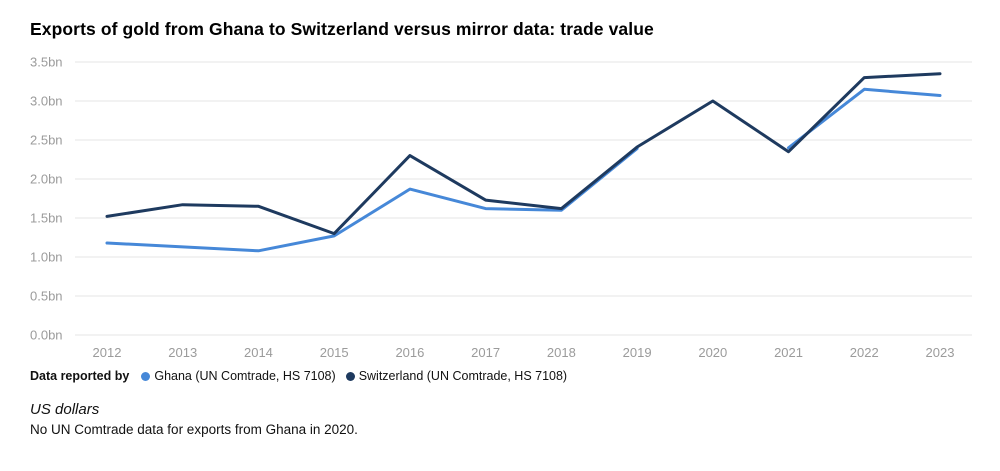 Image resolution: width=1000 pixels, height=471 pixels. I want to click on y-axis-tick-label: 1.5bn, so click(46, 218).